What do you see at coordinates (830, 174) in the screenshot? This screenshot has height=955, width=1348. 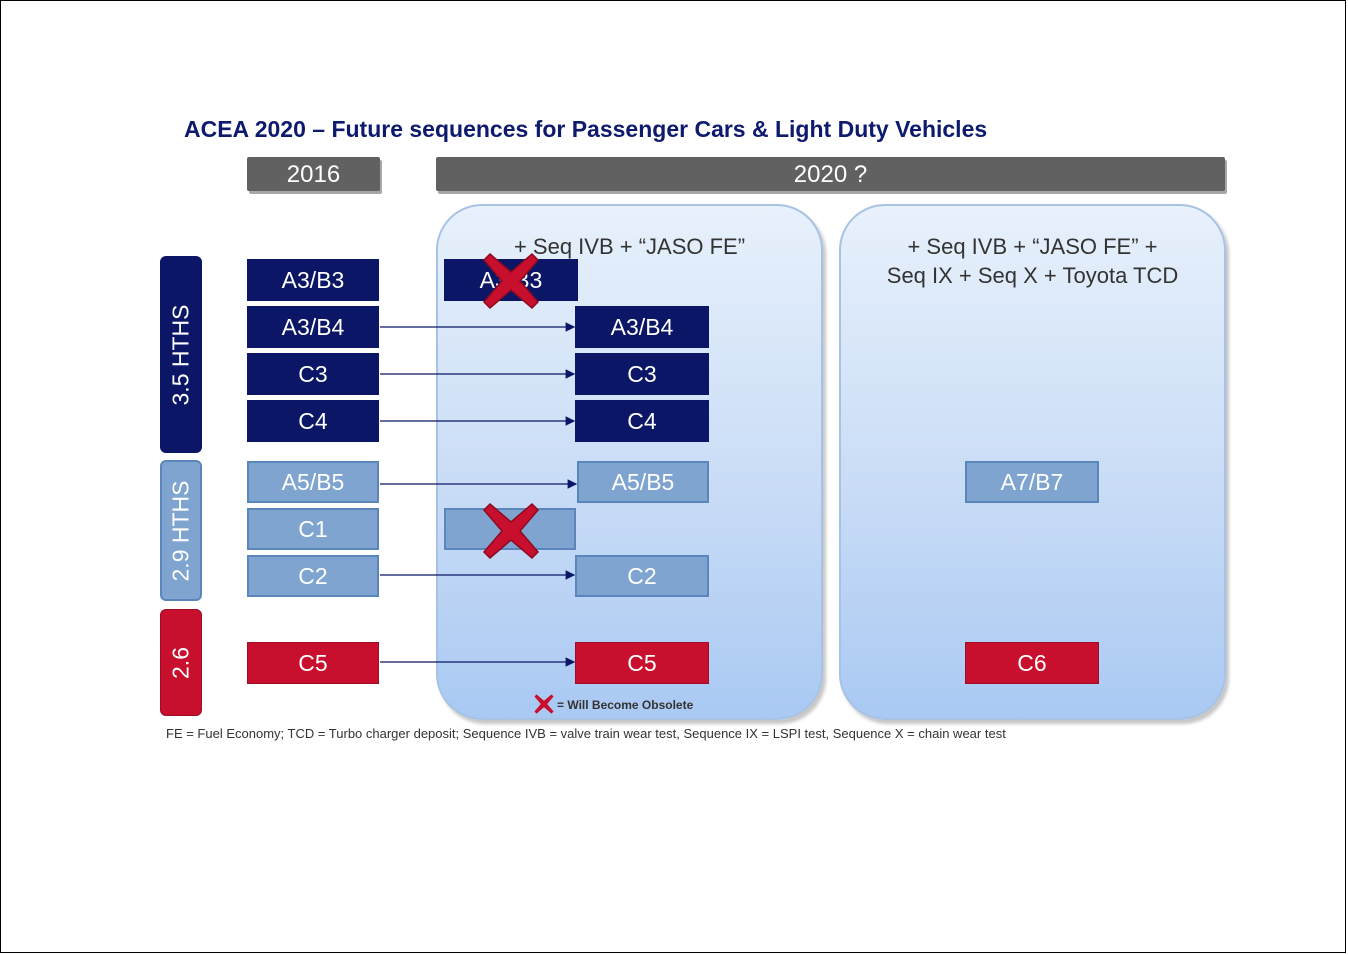 I see `year-2020-header: 2020 ?` at bounding box center [830, 174].